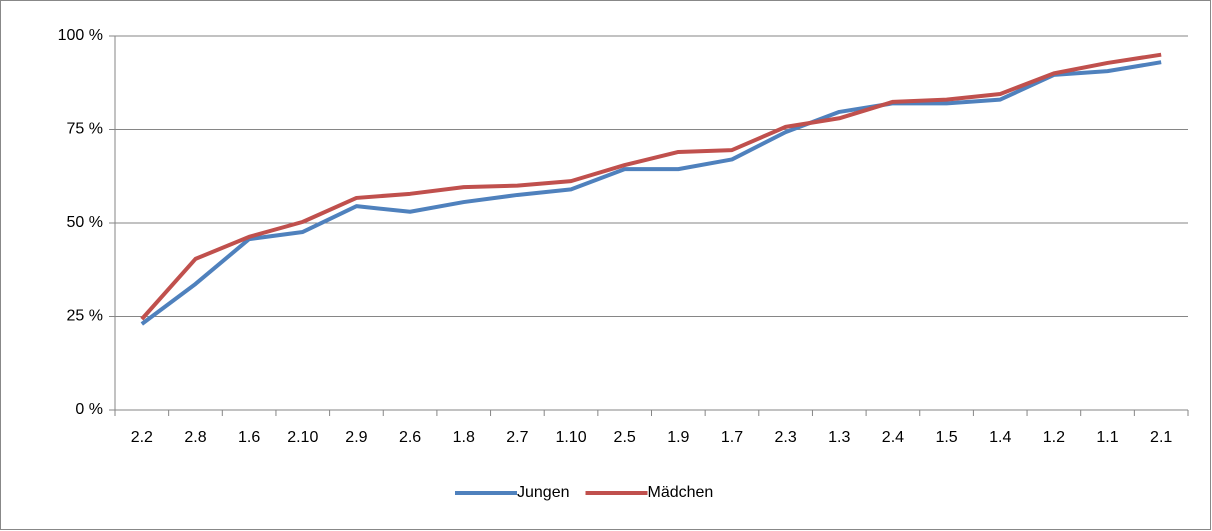  I want to click on x-tick-label: 1.1, so click(1107, 437).